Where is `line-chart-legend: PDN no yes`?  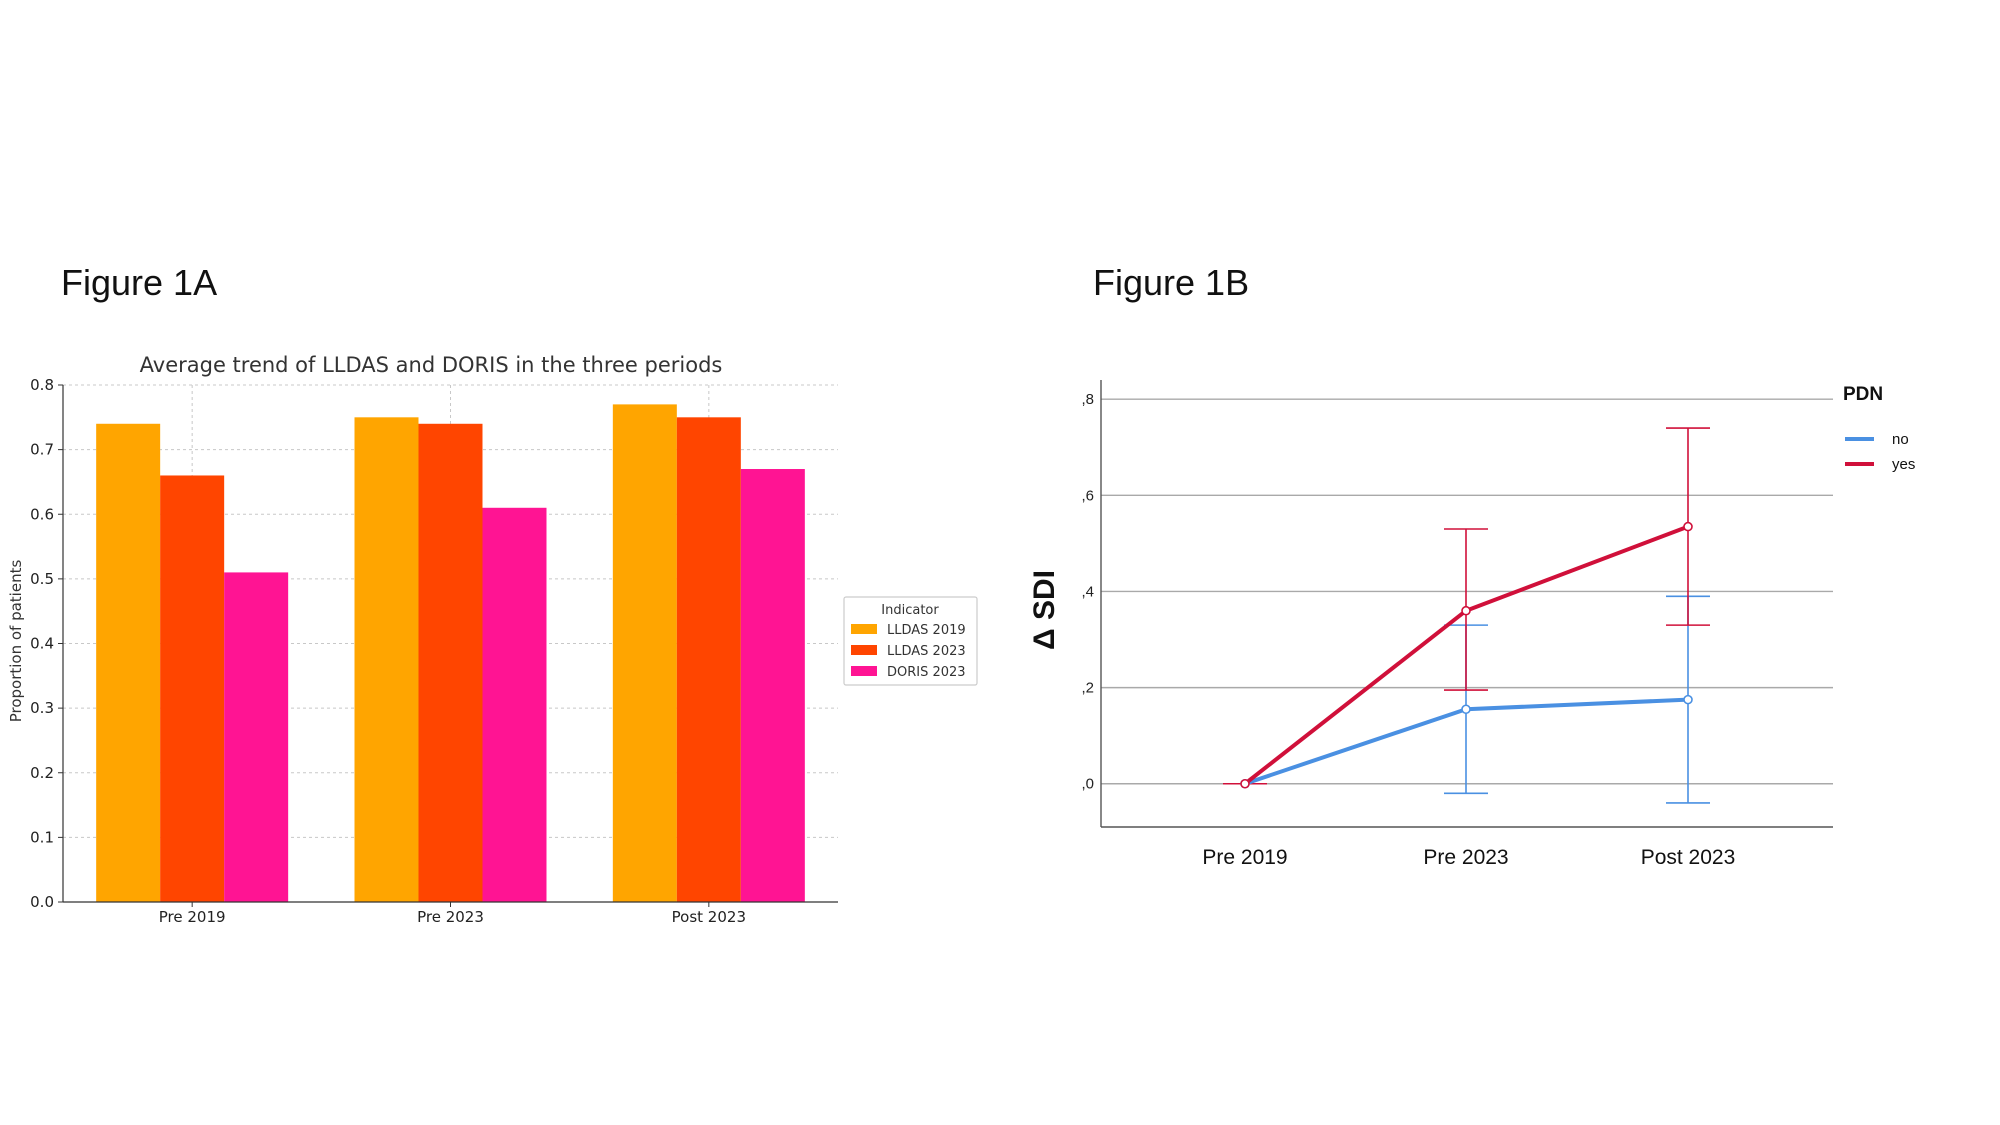
line-chart-legend: PDN no yes is located at coordinates (1879, 428).